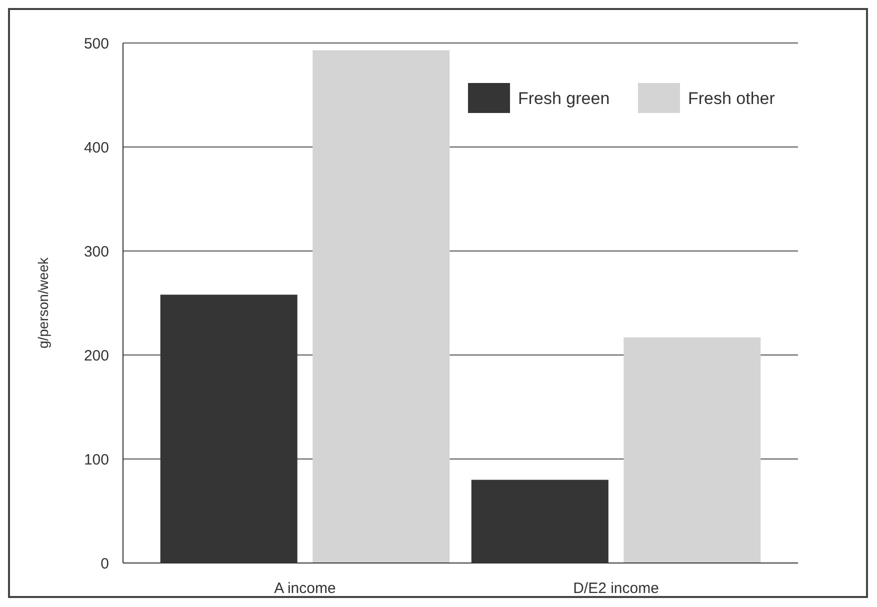  I want to click on legend-label: Fresh green, so click(564, 98).